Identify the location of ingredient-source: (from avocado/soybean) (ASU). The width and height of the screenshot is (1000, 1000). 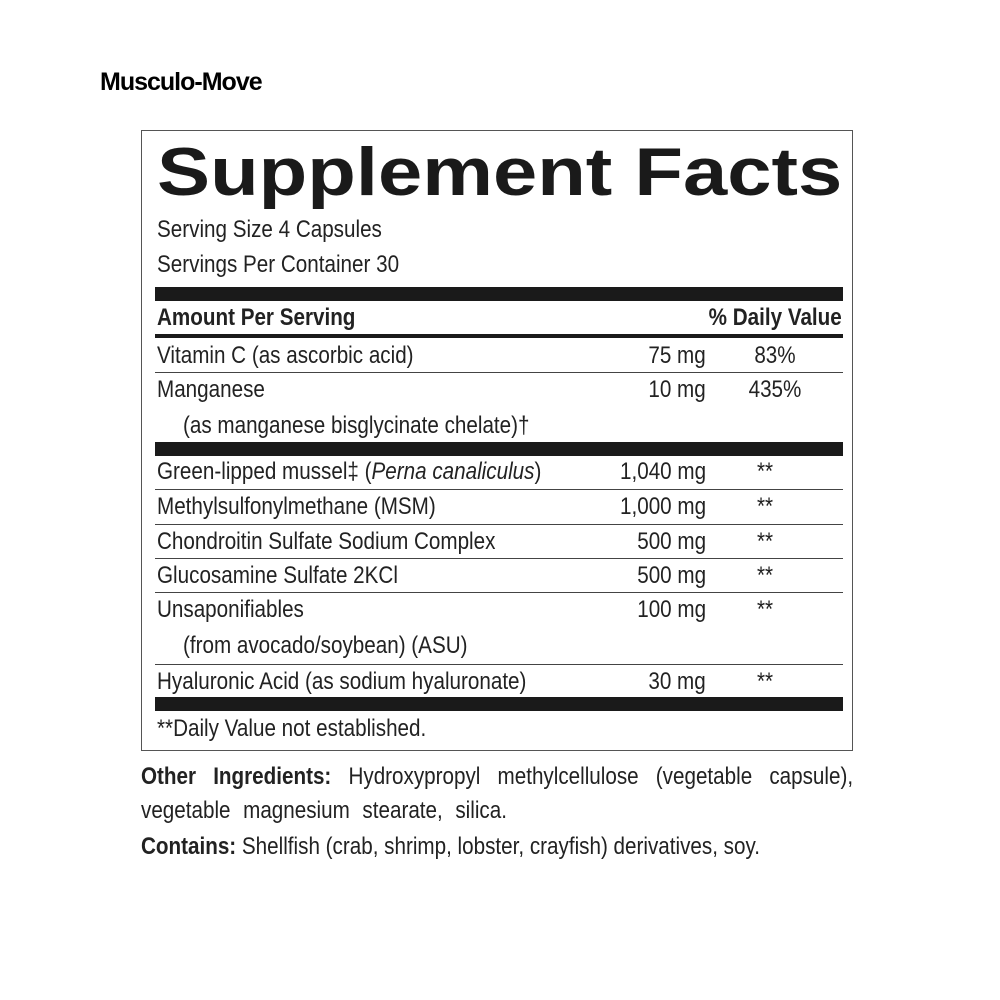
(325, 645).